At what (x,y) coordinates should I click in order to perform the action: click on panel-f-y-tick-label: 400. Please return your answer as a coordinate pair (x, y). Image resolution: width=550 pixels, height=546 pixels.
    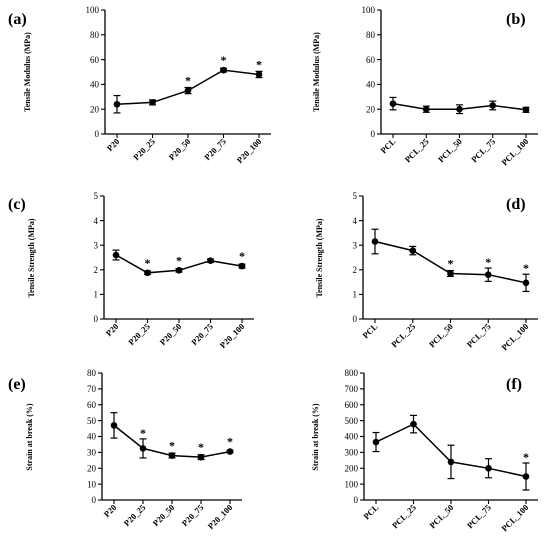
    Looking at the image, I should click on (352, 437).